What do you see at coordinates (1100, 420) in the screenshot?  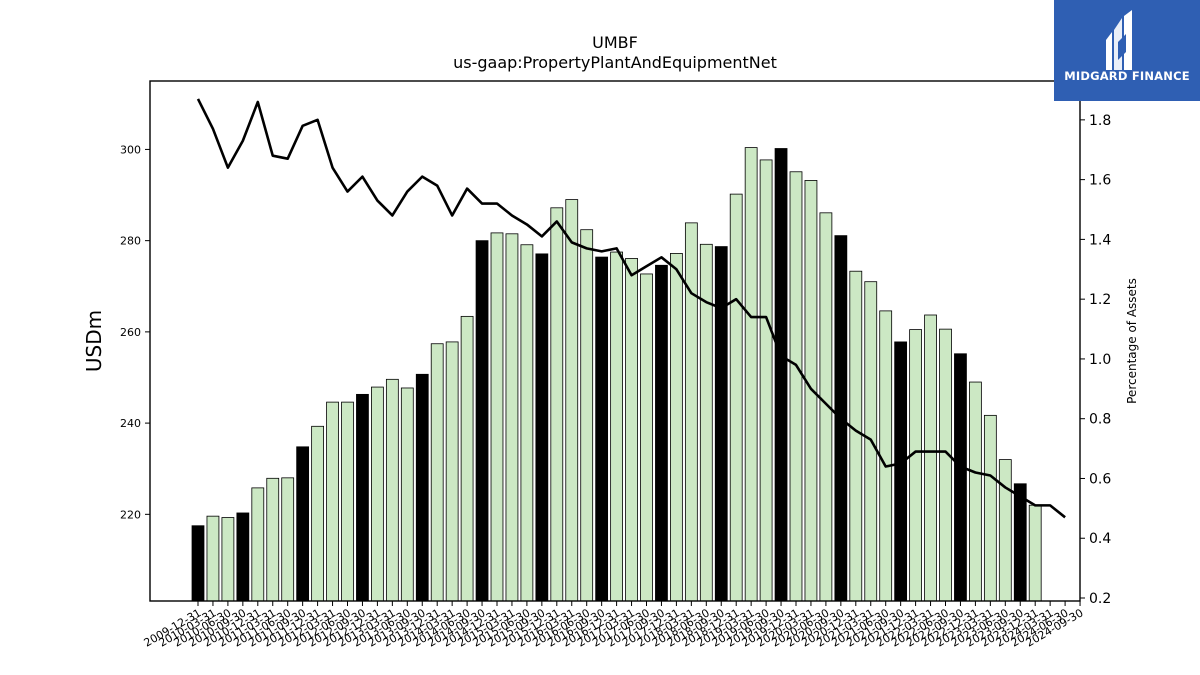 I see `right-tick-label: 0.8` at bounding box center [1100, 420].